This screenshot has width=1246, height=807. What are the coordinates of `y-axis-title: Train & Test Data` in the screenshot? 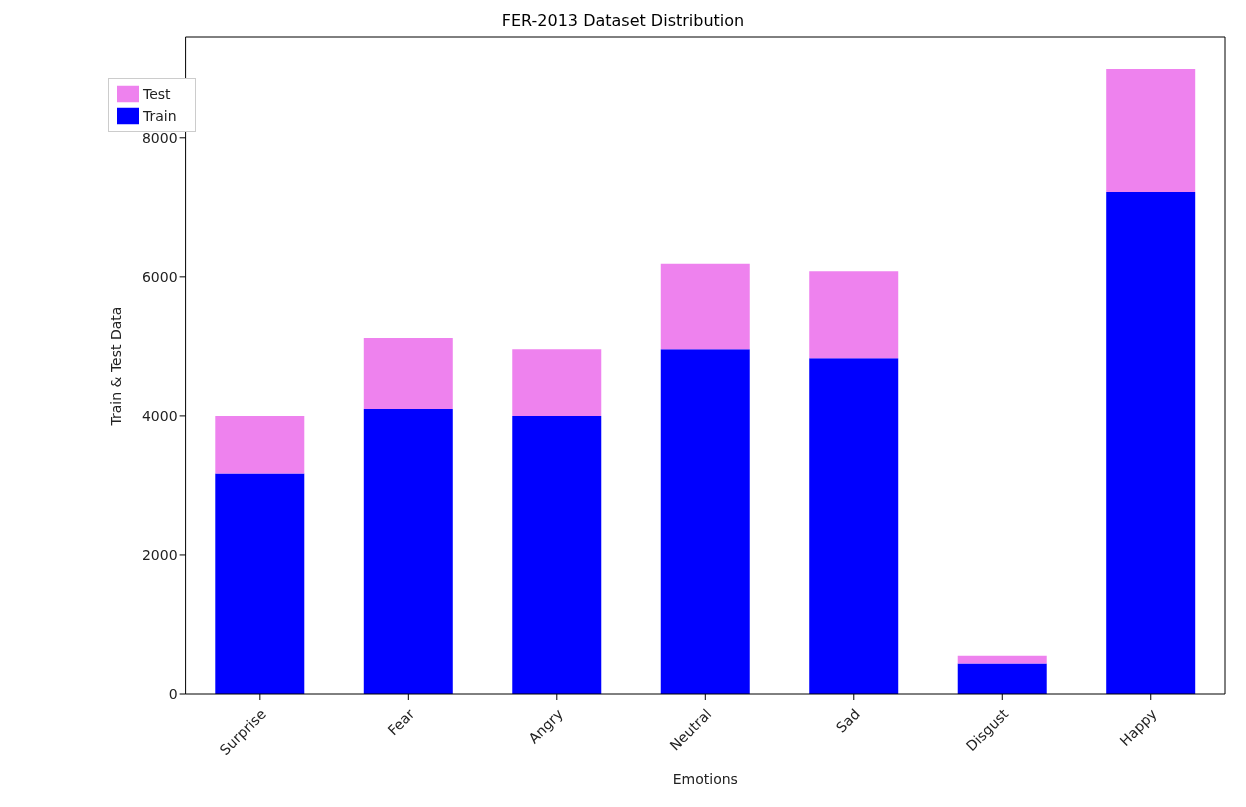 It's located at (115, 366).